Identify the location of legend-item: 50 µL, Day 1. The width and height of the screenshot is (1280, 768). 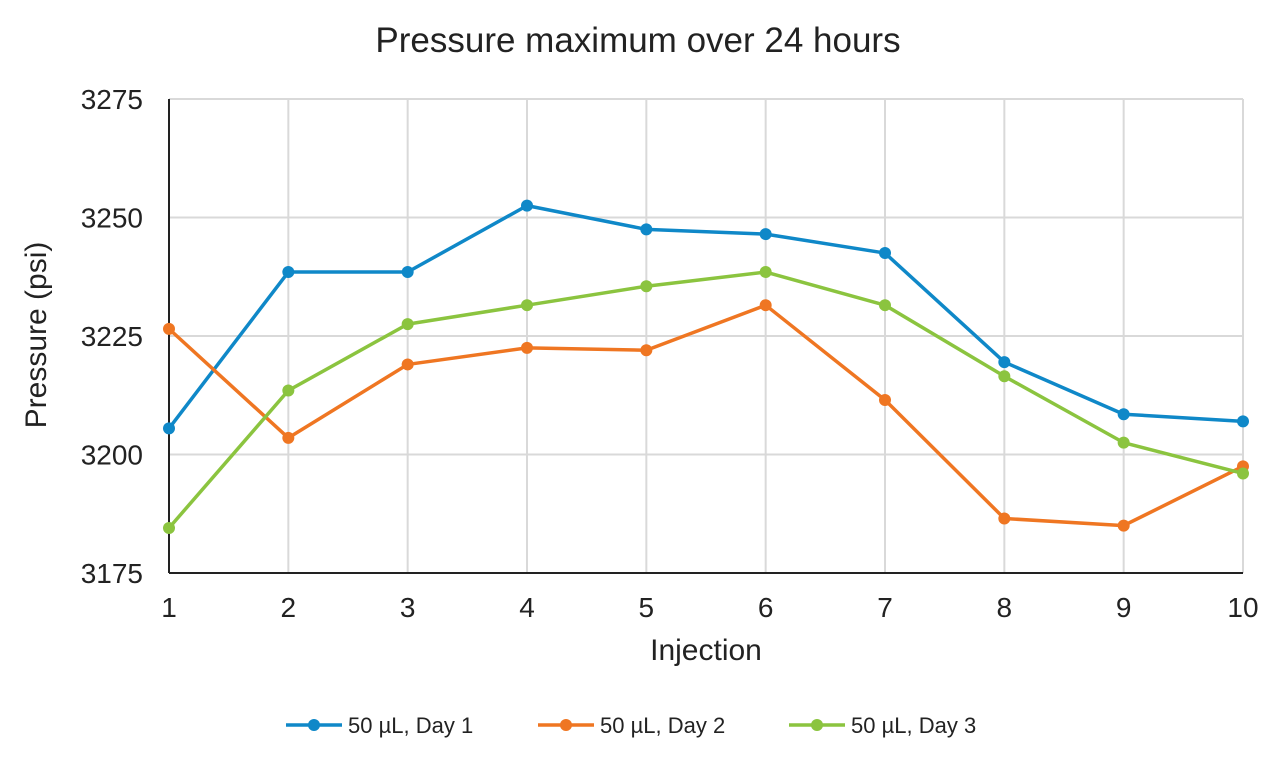
(379, 725).